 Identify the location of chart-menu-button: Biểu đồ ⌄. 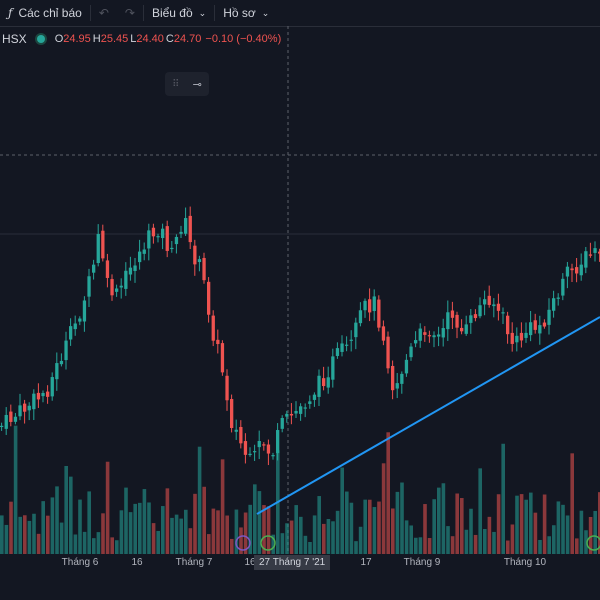
(179, 13).